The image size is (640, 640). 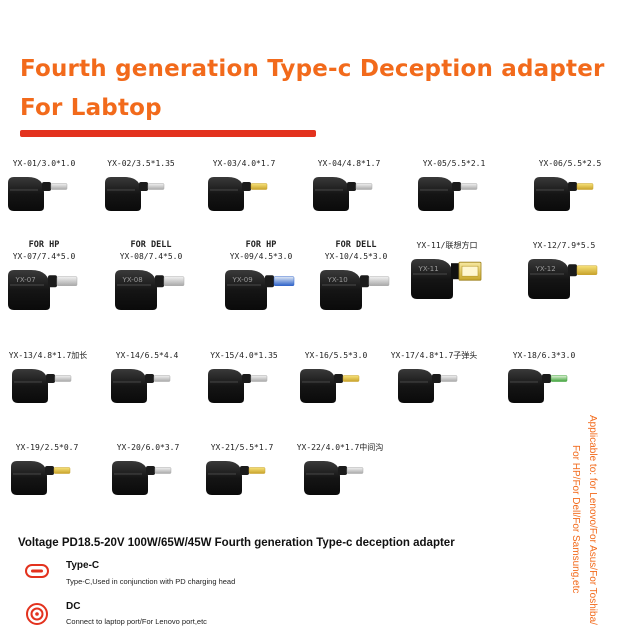 I want to click on adapter-item: YX-22/4.0*1.7中间沟, so click(x=340, y=473).